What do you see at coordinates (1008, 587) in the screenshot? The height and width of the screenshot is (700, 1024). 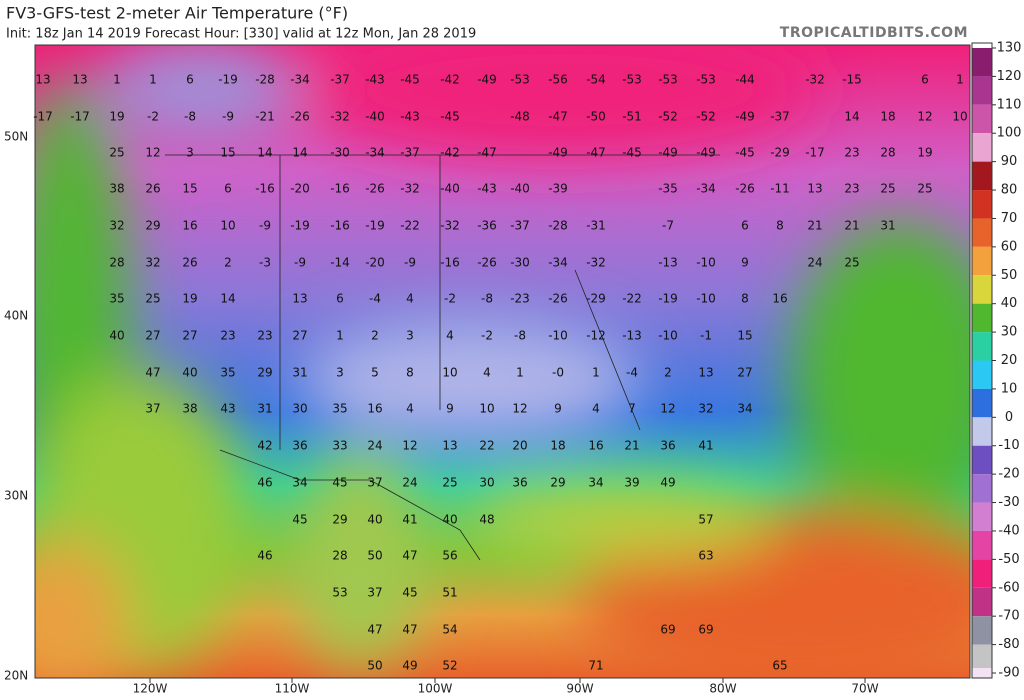 I see `colorbar-label: -60` at bounding box center [1008, 587].